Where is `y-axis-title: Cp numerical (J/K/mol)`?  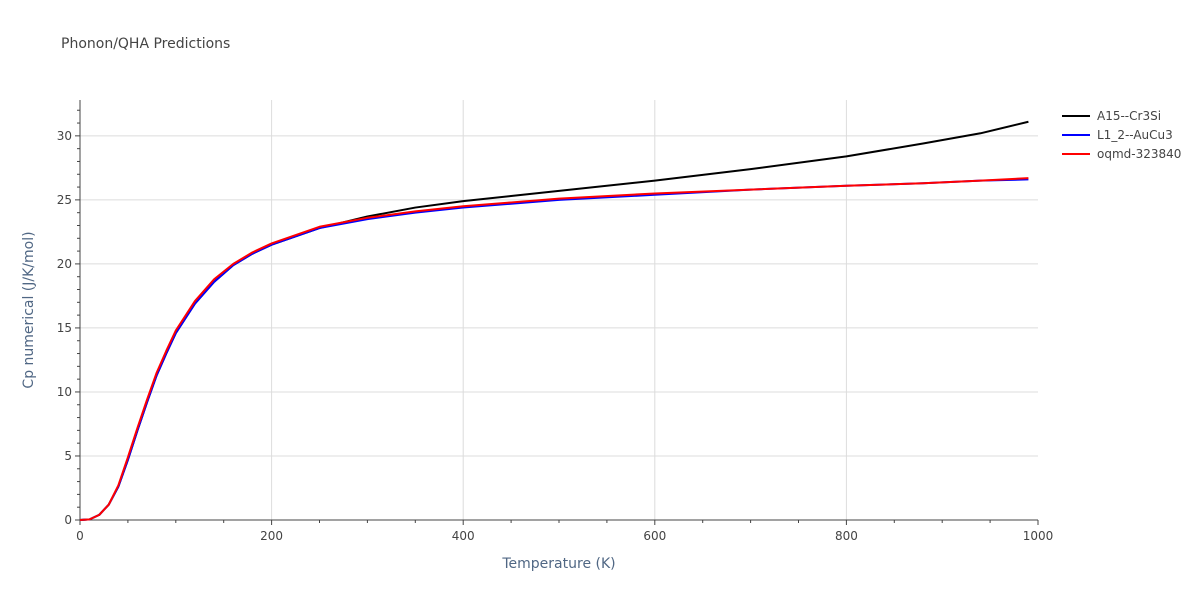 y-axis-title: Cp numerical (J/K/mol) is located at coordinates (29, 309).